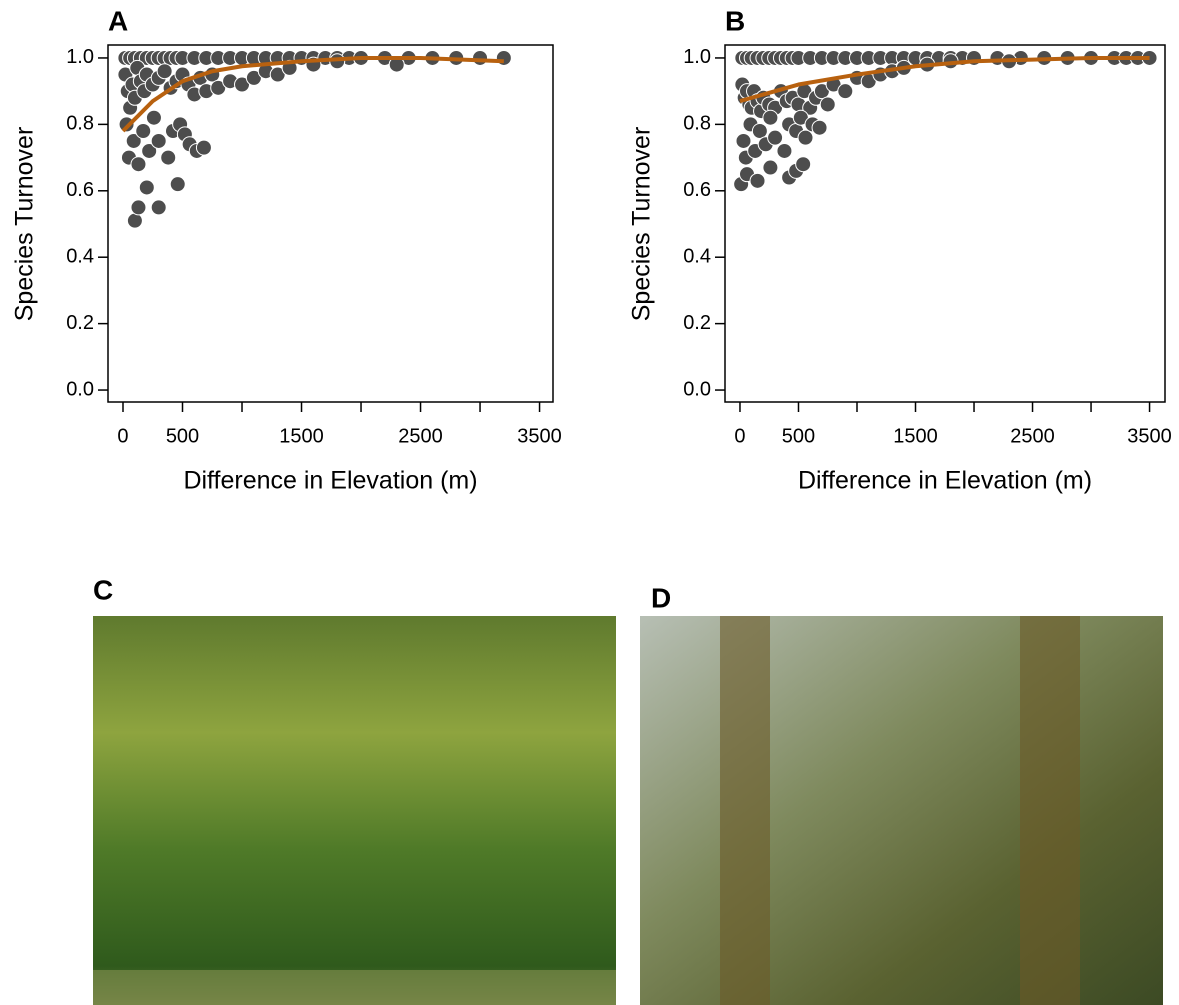  Describe the element at coordinates (661, 597) in the screenshot. I see `panel-label: D` at that location.